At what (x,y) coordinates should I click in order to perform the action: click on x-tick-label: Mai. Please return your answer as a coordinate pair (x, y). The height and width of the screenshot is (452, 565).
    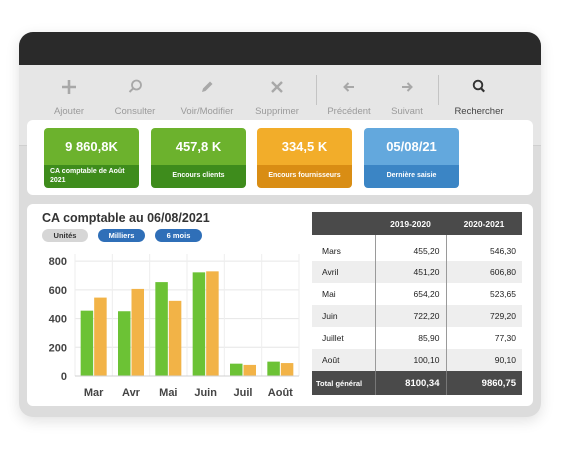
    Looking at the image, I should click on (168, 393).